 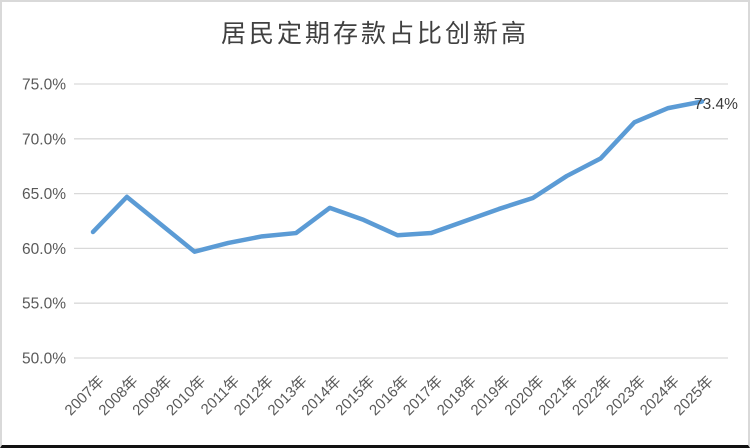 What do you see at coordinates (716, 104) in the screenshot?
I see `point-data-label: 73.4%` at bounding box center [716, 104].